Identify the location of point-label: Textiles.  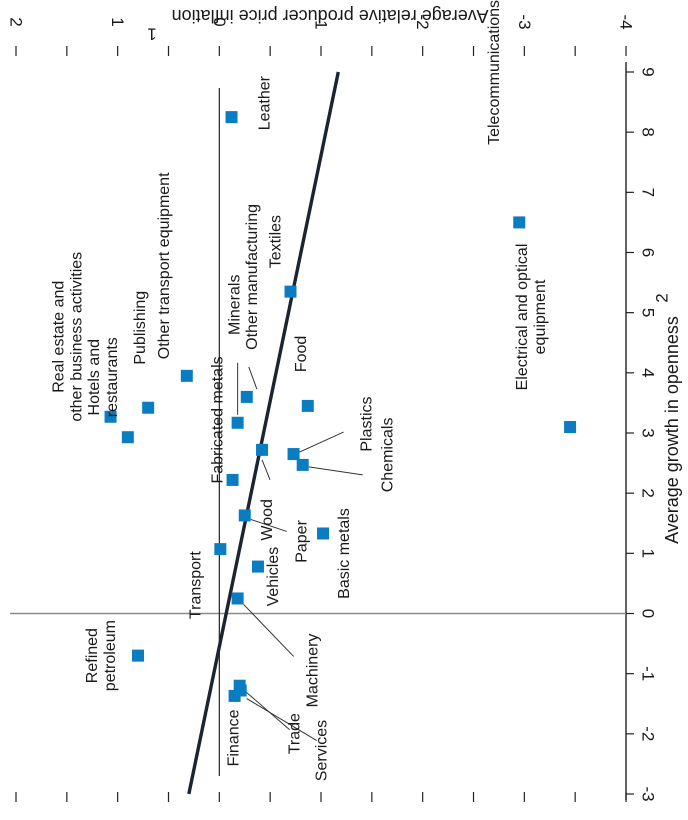
(276, 241).